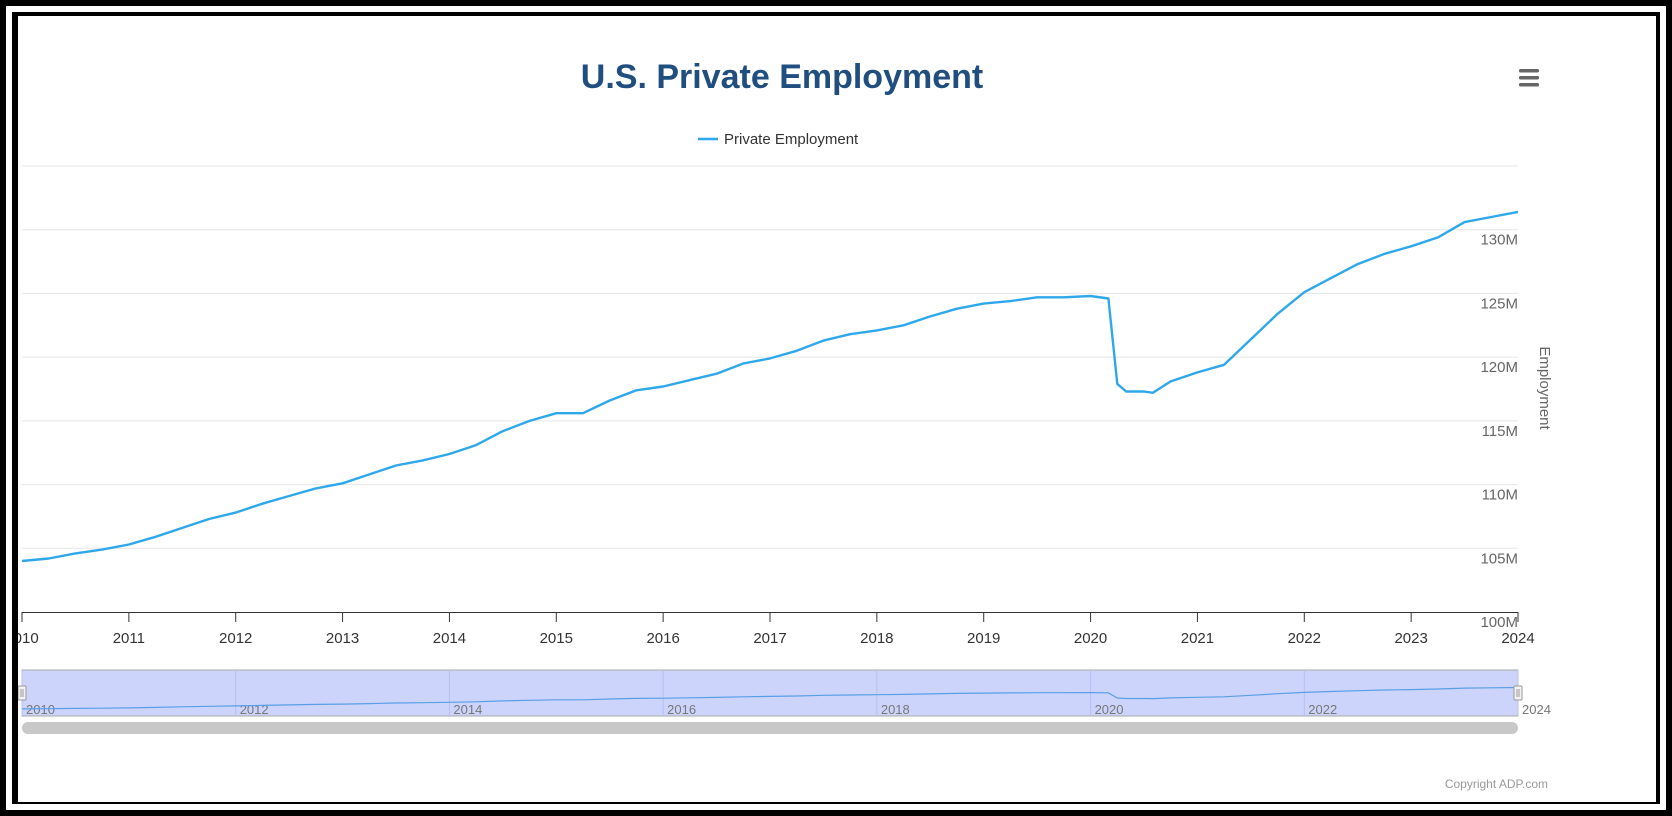 This screenshot has width=1672, height=816. I want to click on chart-title: U.S. Private Employment, so click(782, 77).